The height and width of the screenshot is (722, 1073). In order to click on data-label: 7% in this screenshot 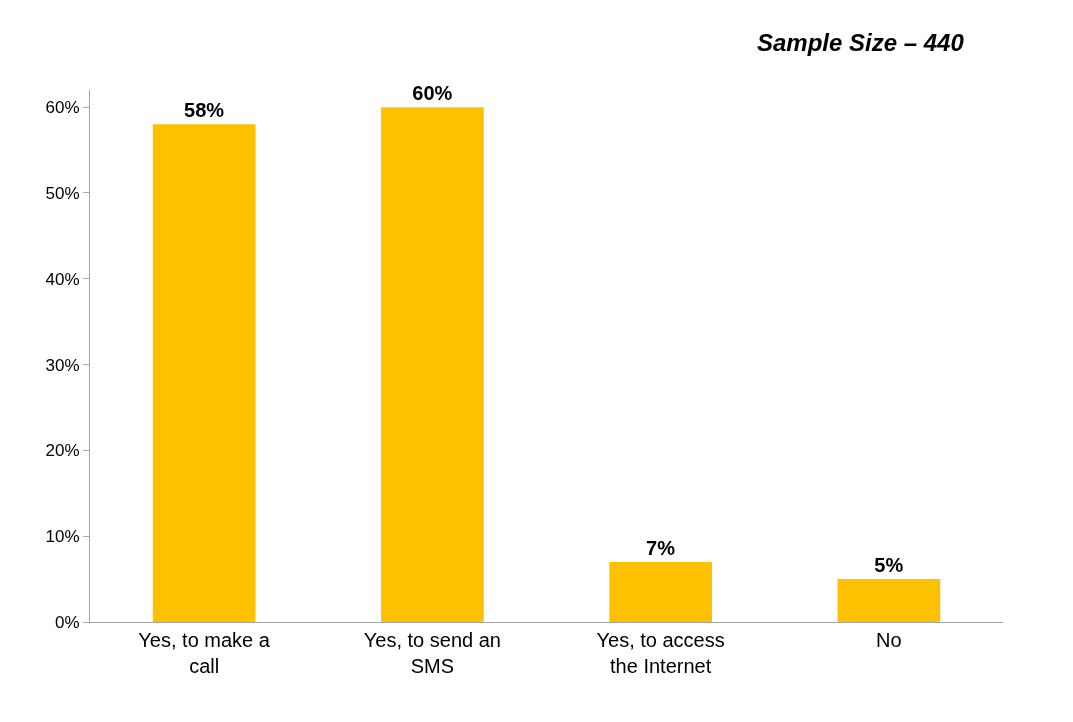, I will do `click(661, 547)`.